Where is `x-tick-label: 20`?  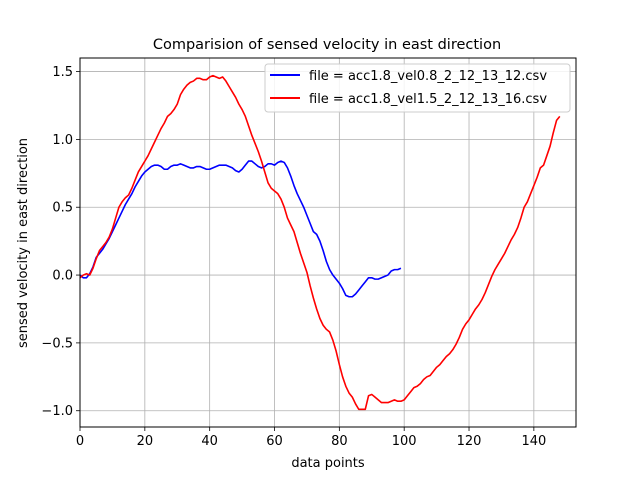
x-tick-label: 20 is located at coordinates (145, 441).